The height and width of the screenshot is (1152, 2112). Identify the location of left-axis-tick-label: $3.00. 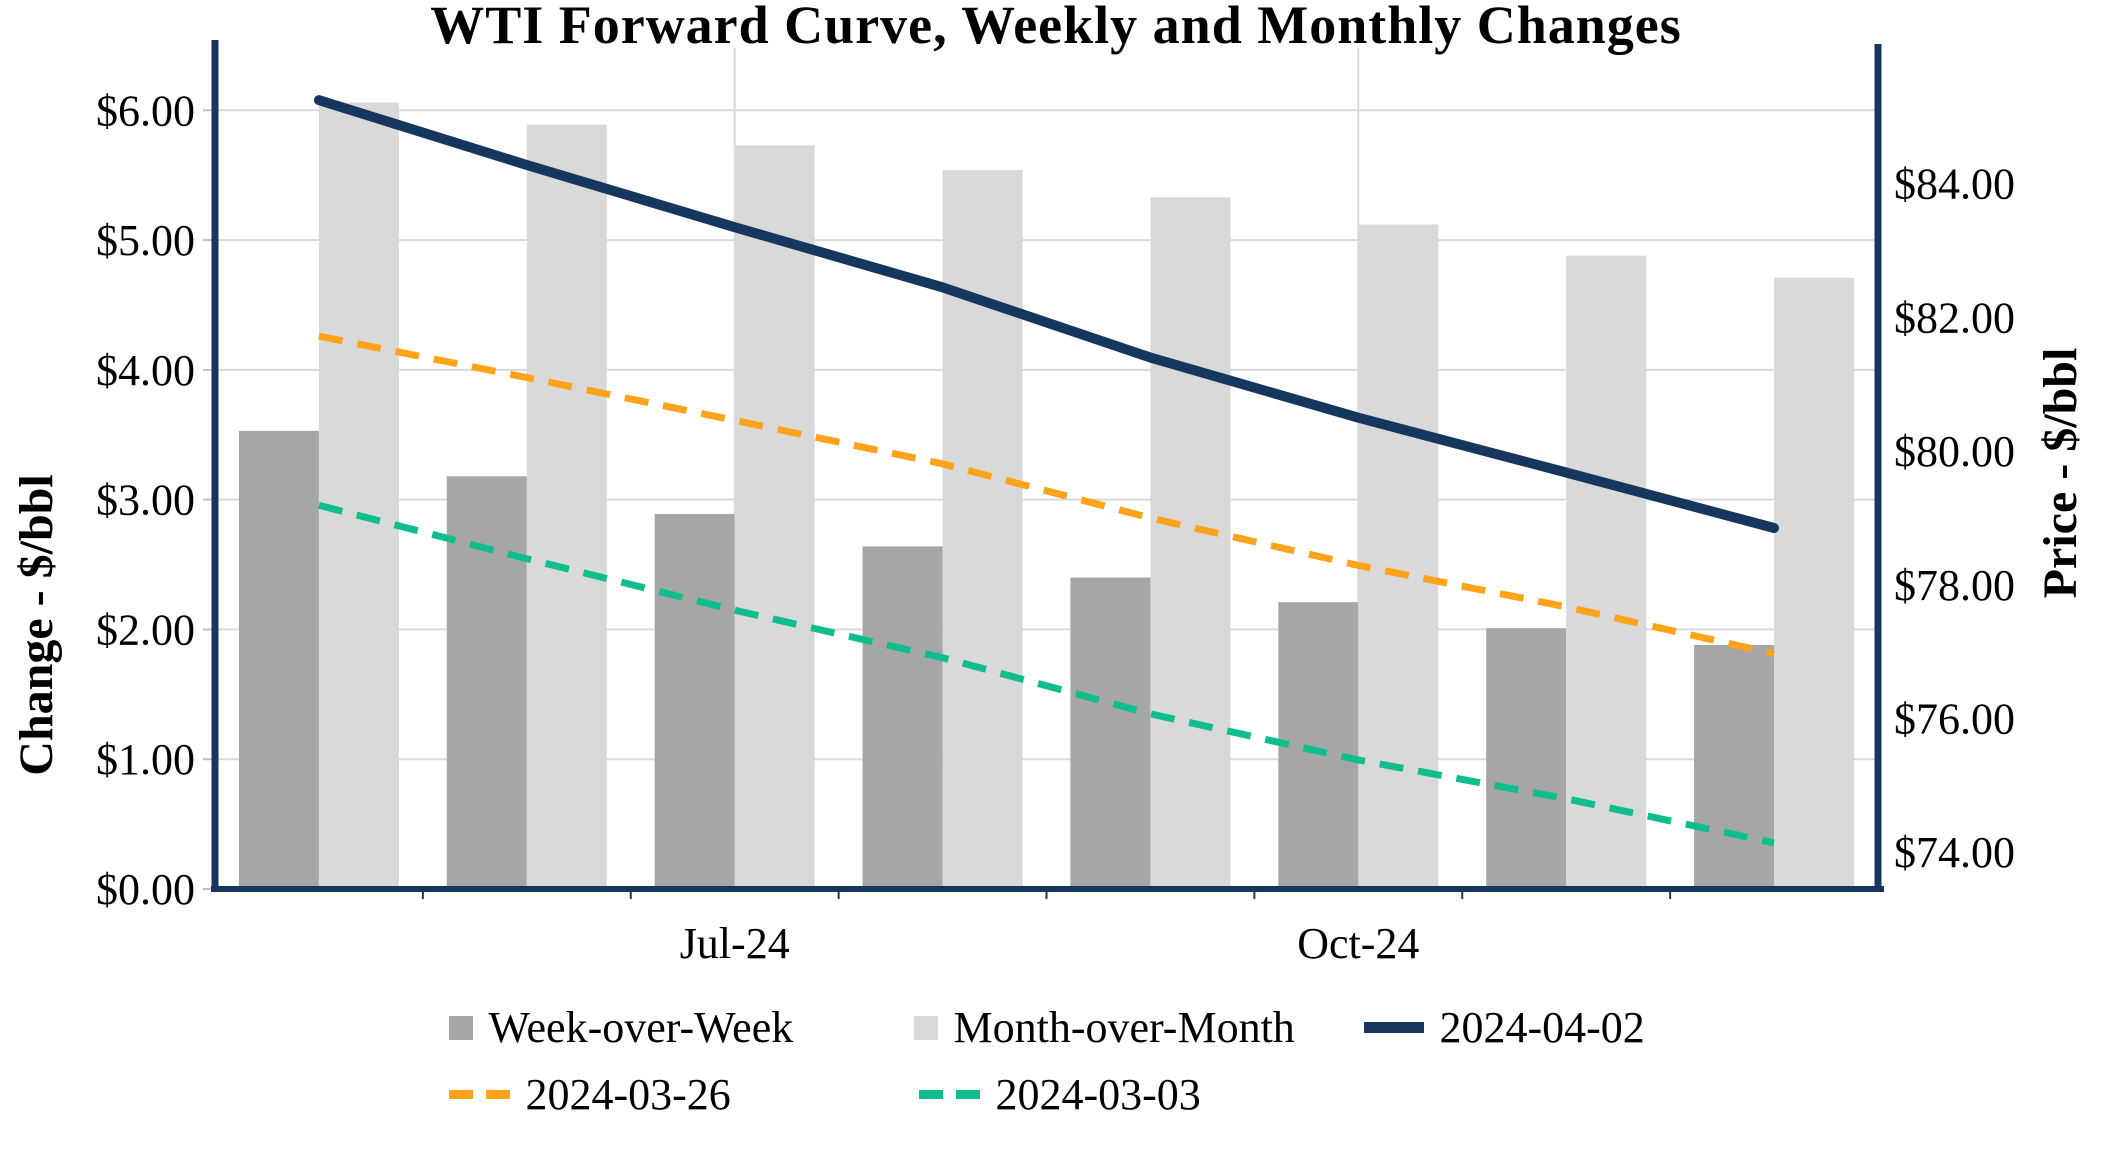
(145, 500).